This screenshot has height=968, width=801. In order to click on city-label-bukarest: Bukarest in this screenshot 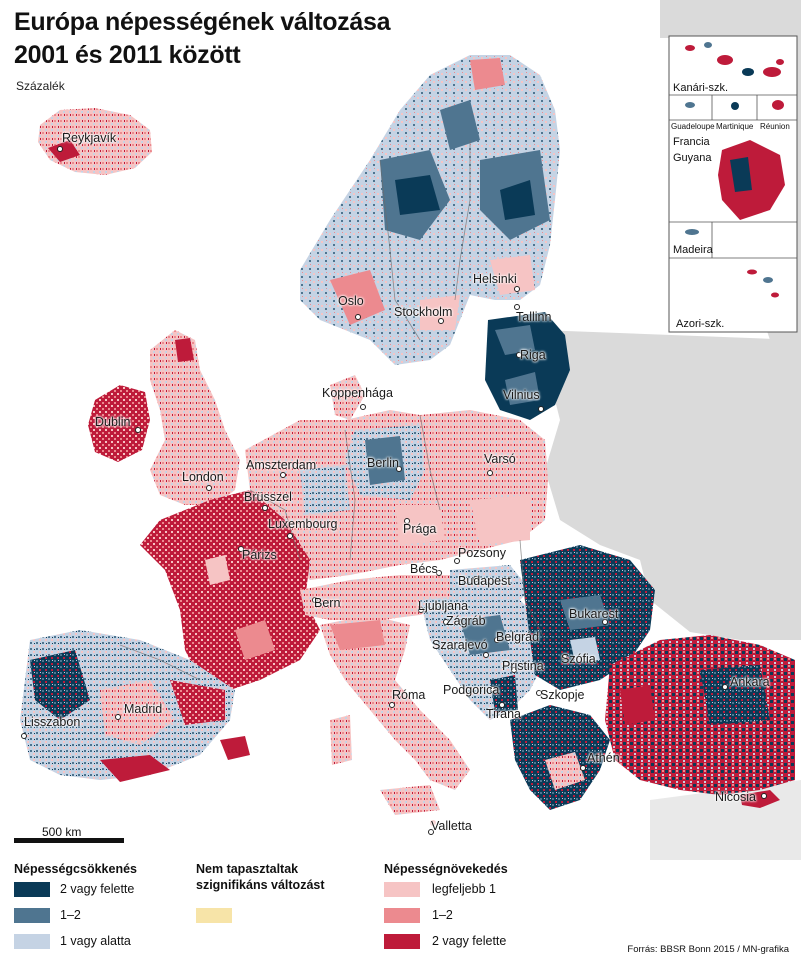, I will do `click(594, 614)`.